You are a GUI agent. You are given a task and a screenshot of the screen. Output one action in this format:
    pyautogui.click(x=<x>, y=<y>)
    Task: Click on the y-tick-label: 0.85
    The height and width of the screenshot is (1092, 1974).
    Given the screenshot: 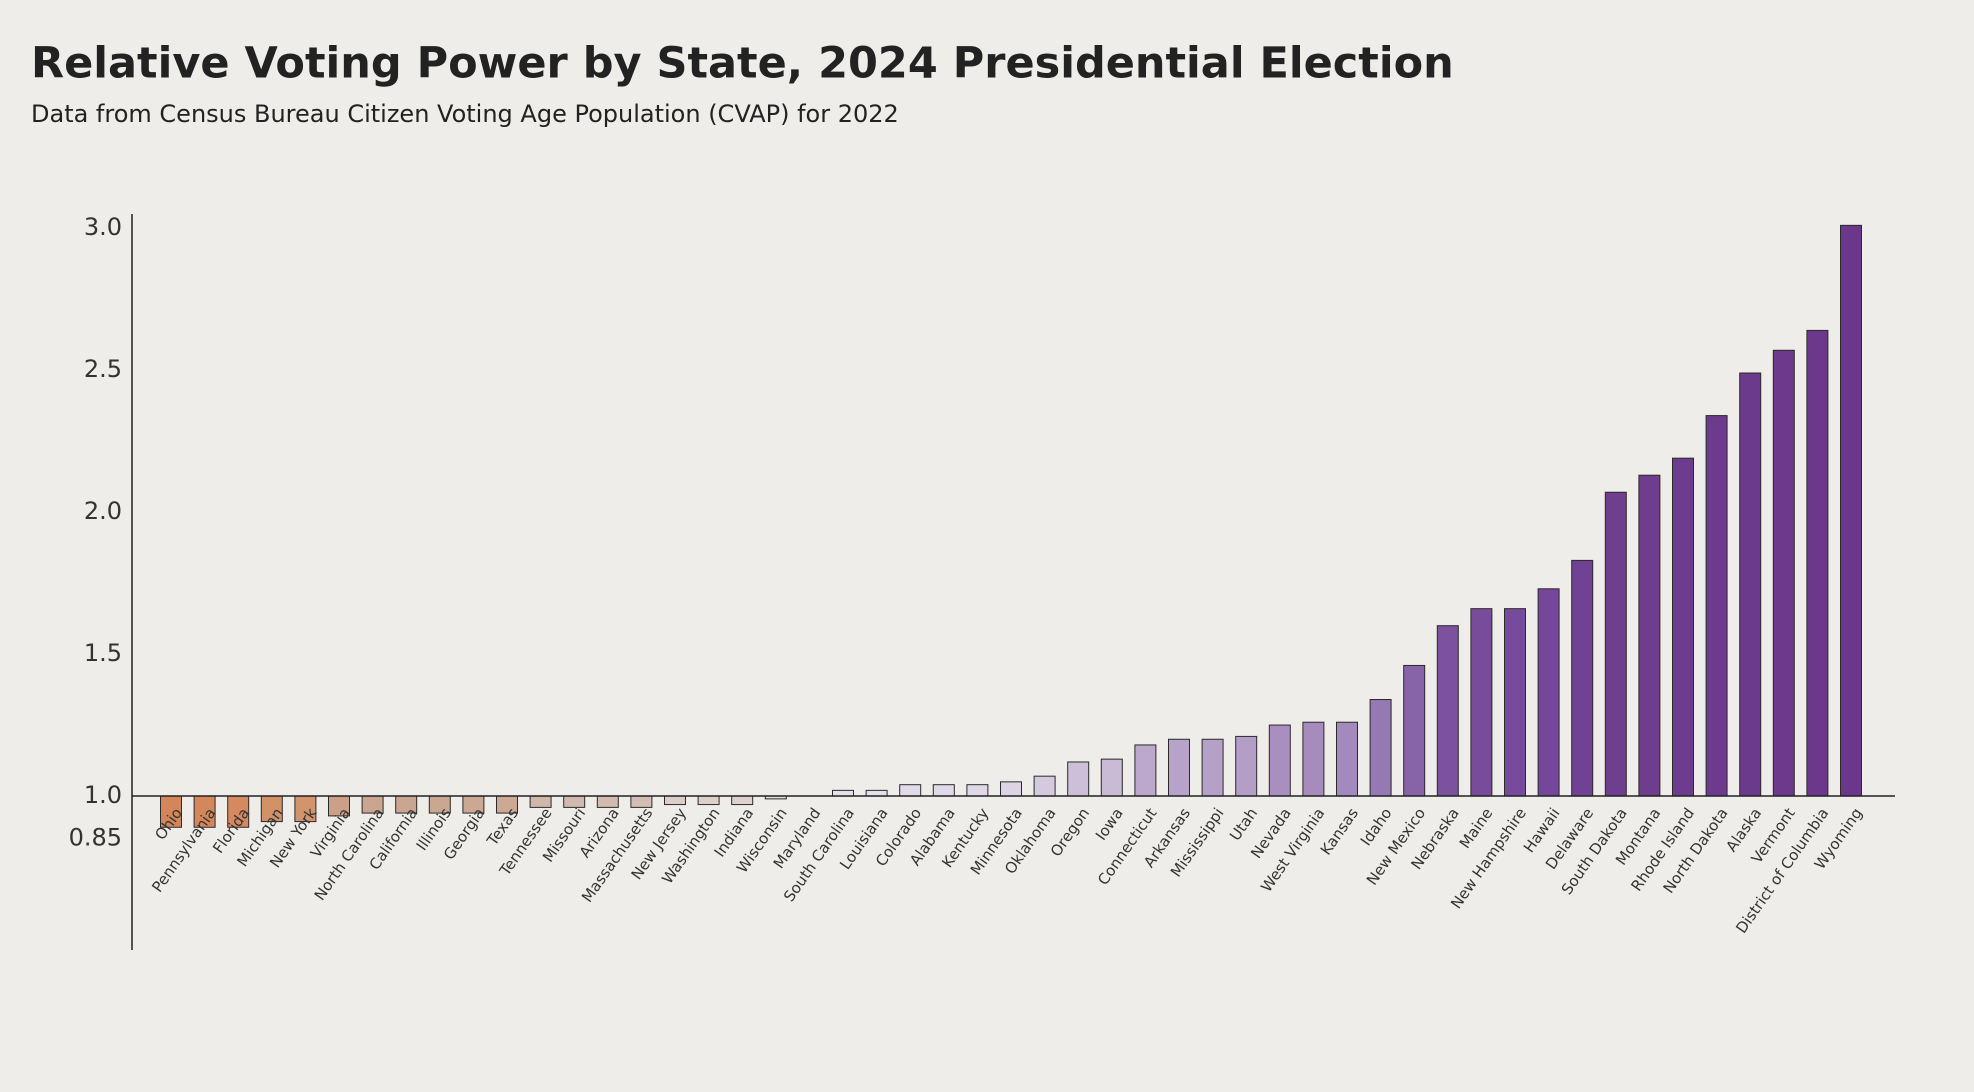 What is the action you would take?
    pyautogui.click(x=95, y=838)
    